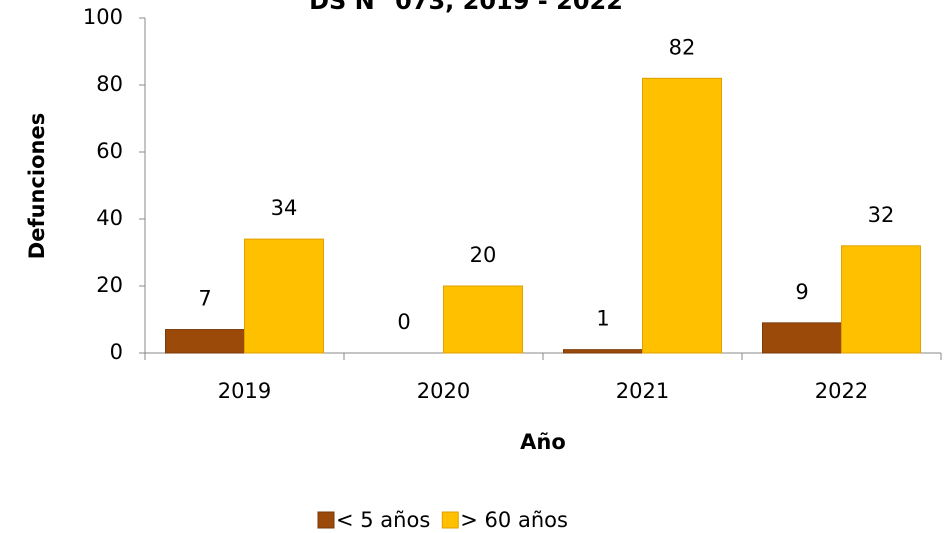 The width and height of the screenshot is (951, 533). What do you see at coordinates (116, 352) in the screenshot?
I see `y-tick-label: 0` at bounding box center [116, 352].